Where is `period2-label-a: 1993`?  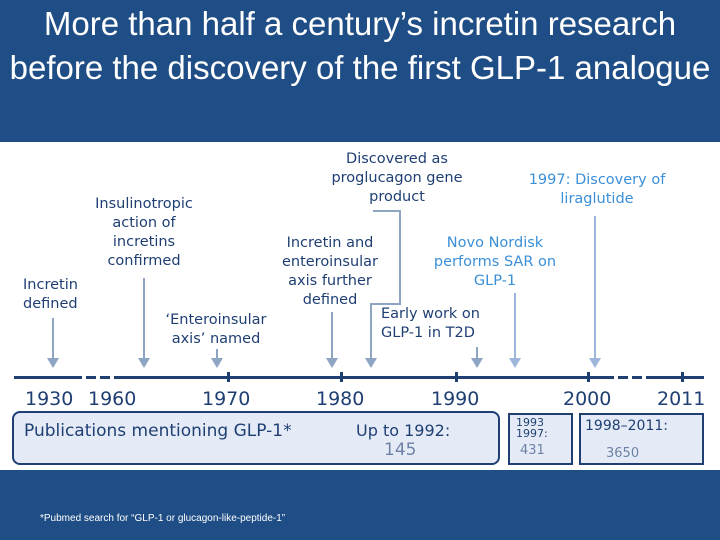
period2-label-a: 1993 is located at coordinates (530, 422).